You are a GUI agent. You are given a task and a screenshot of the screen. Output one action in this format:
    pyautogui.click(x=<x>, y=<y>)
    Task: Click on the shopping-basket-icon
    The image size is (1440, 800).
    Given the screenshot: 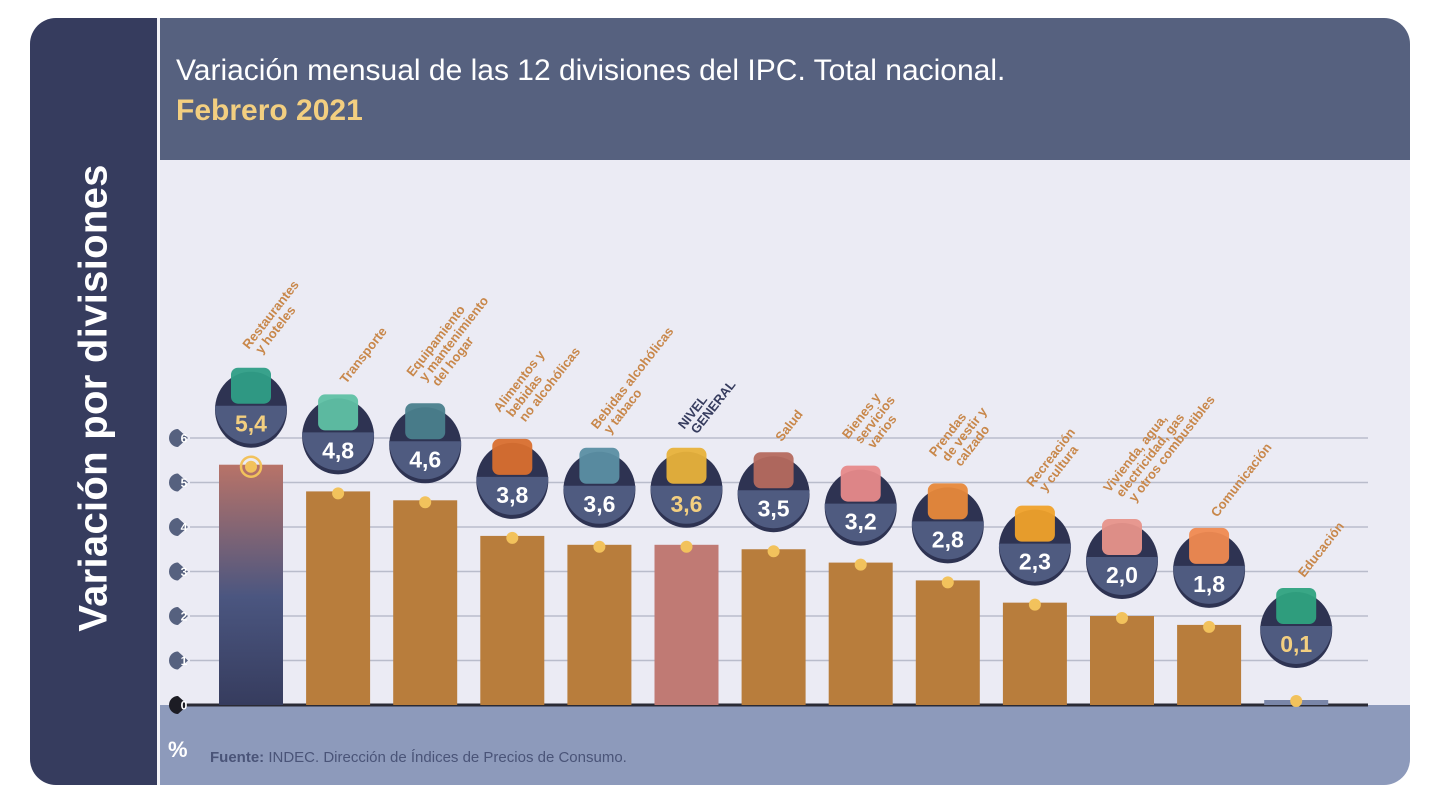 What is the action you would take?
    pyautogui.click(x=686, y=465)
    